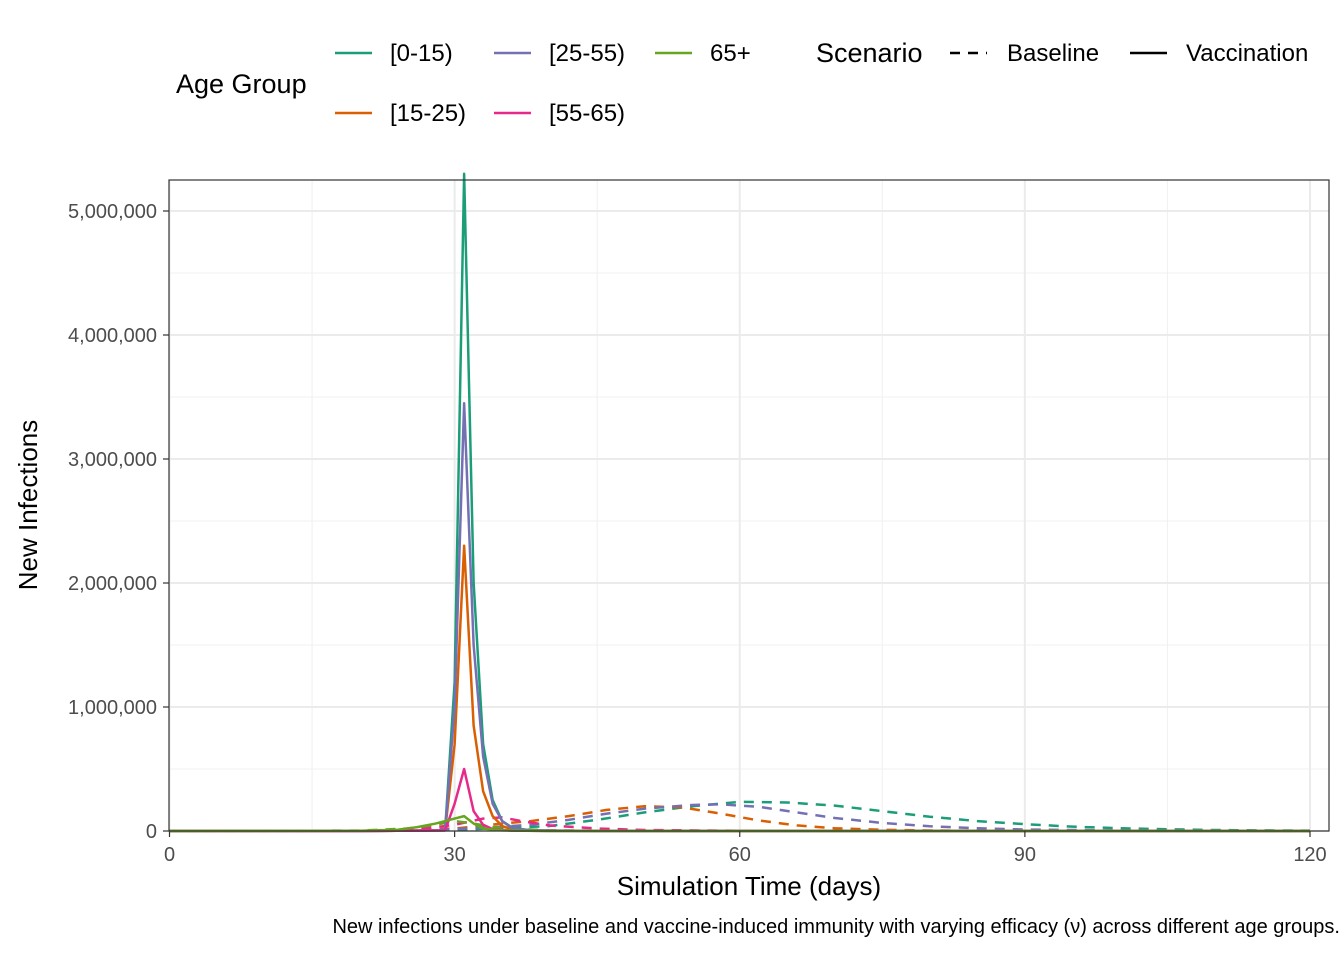 This screenshot has height=960, width=1344. Describe the element at coordinates (428, 113) in the screenshot. I see `legend-label-age-15-25: [15-25)` at that location.